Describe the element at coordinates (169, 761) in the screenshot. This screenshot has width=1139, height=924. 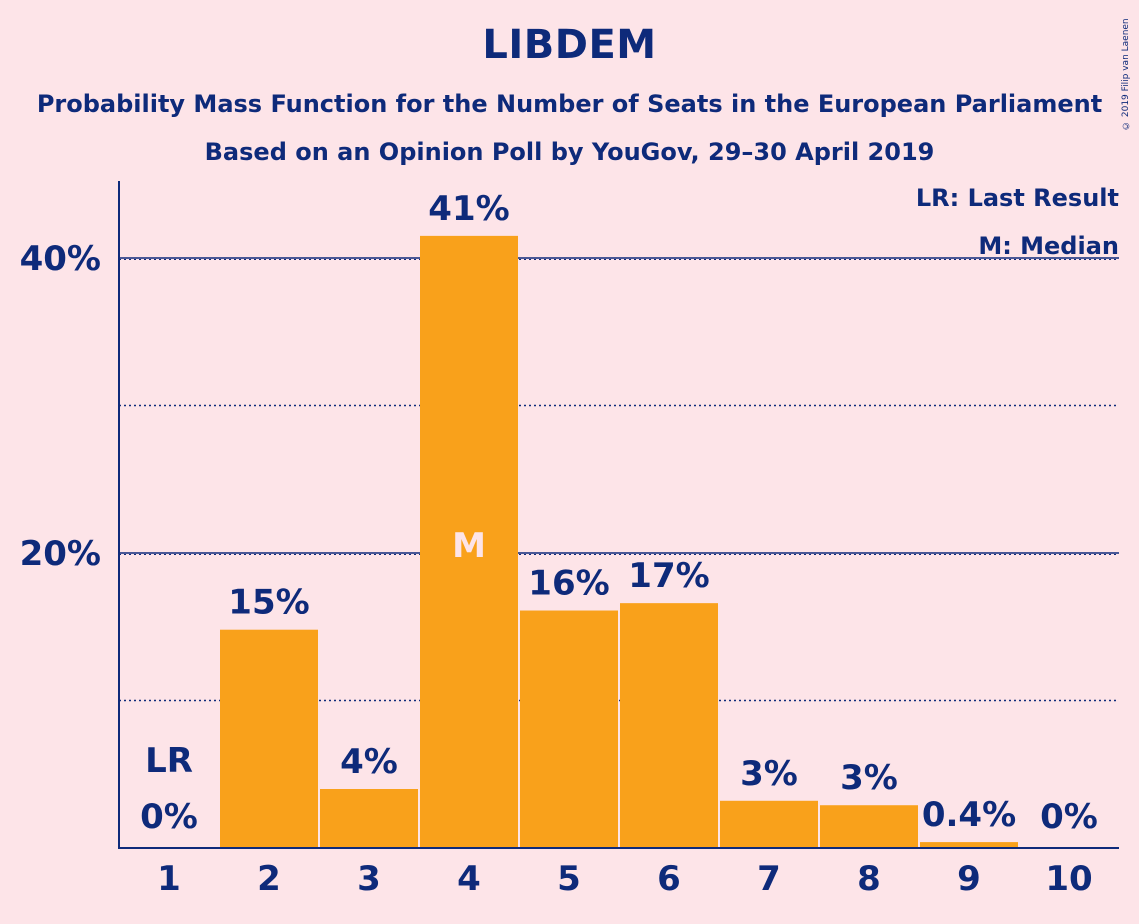
I see `last-result-marker: LR` at that location.